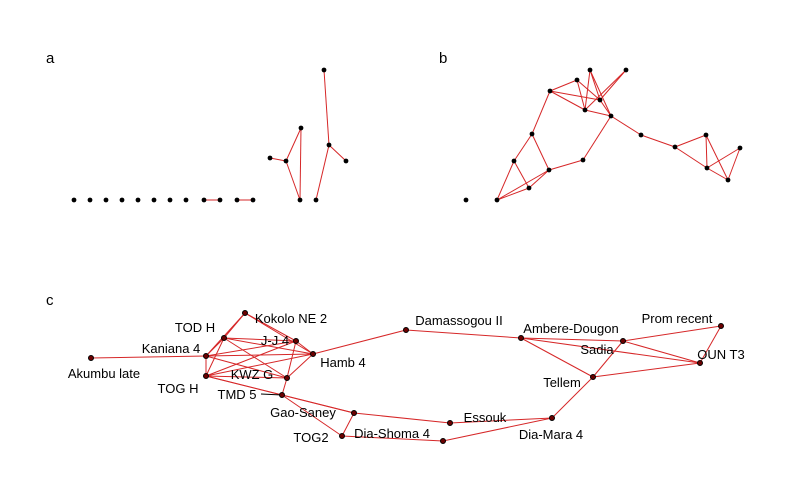  Describe the element at coordinates (195, 327) in the screenshot. I see `panel-c-node-label: TOD H` at that location.